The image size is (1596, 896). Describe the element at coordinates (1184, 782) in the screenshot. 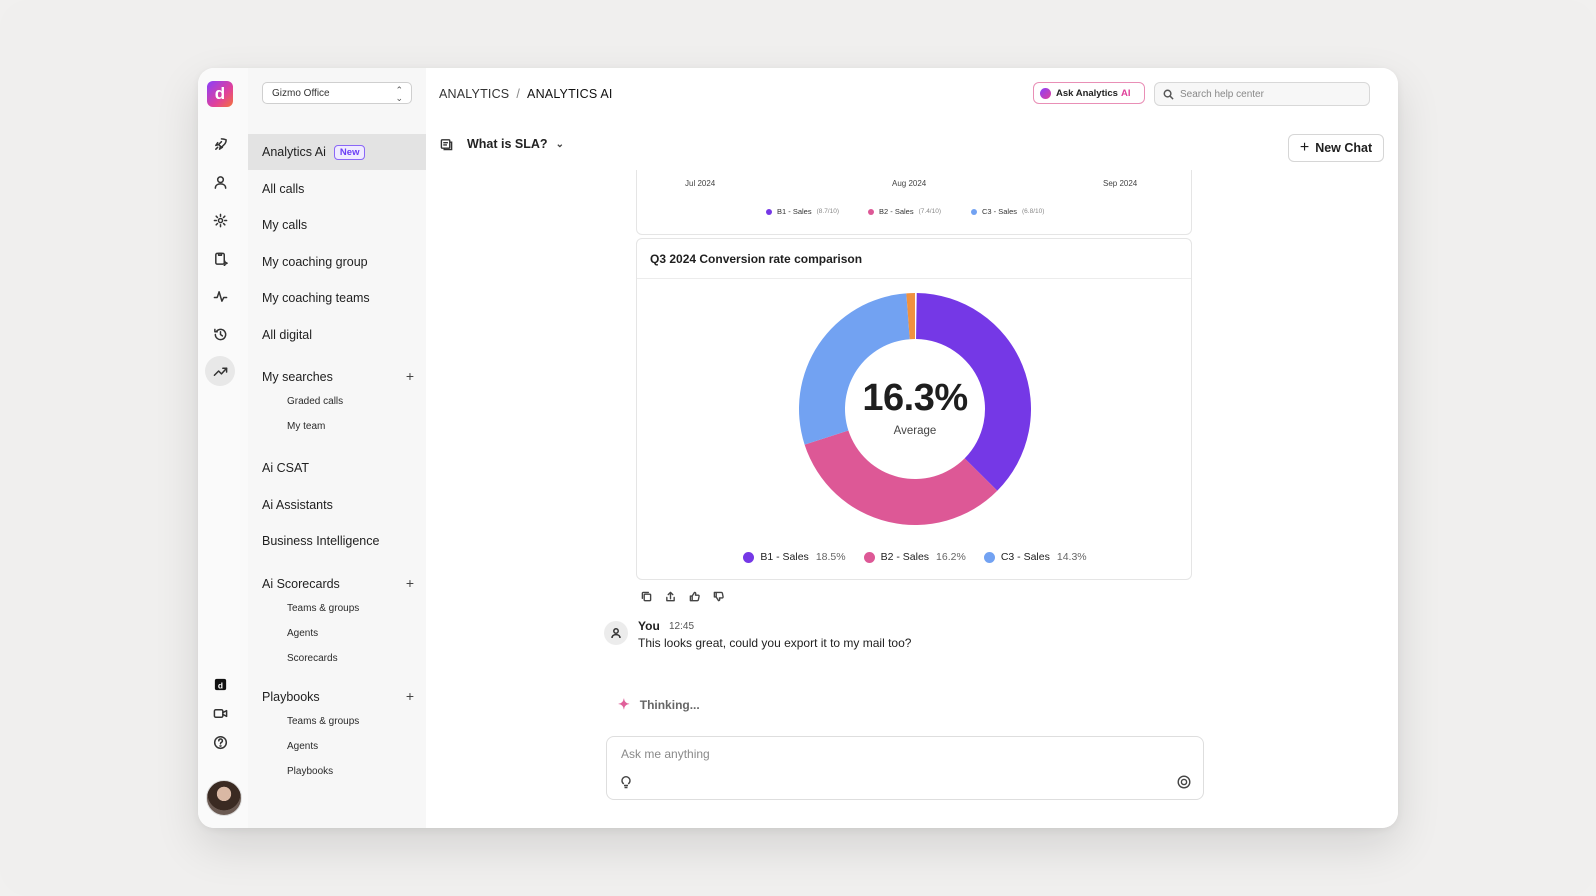

I see `record-icon` at that location.